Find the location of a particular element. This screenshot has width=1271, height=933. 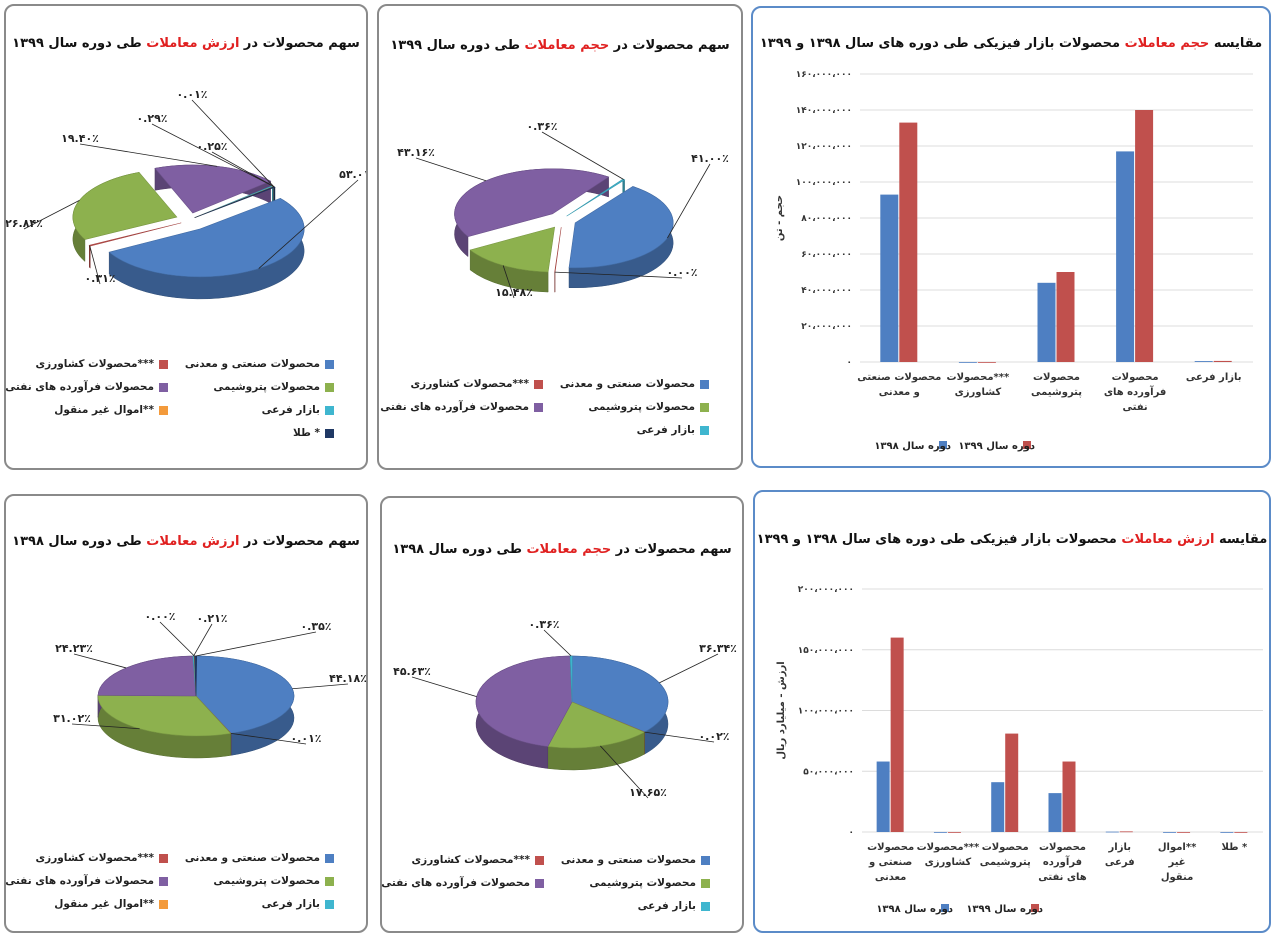

data-label: ۱۹.۴۰٪ is located at coordinates (80, 138).